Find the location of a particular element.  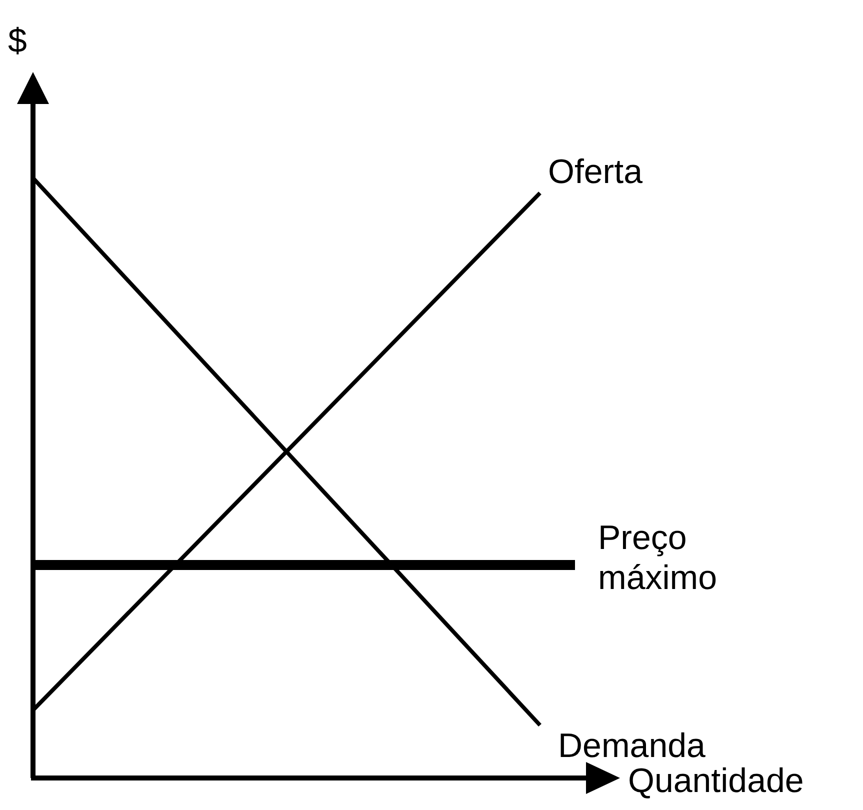

ref-line-label: Preço máximo is located at coordinates (658, 558).